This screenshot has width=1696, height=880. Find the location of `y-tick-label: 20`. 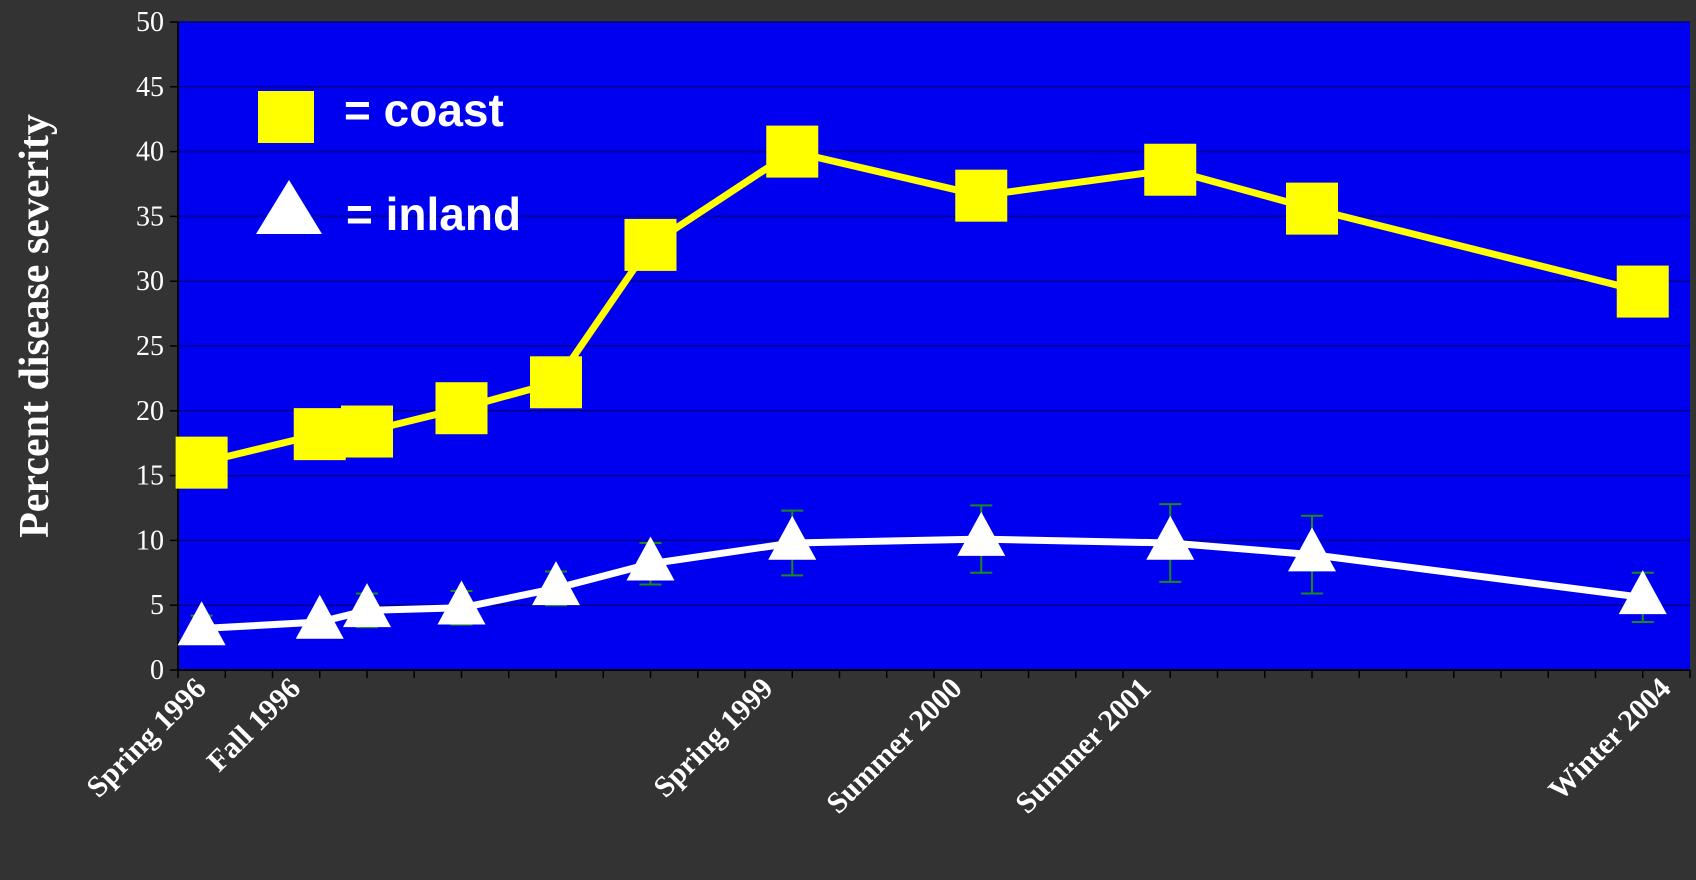

y-tick-label: 20 is located at coordinates (150, 411).